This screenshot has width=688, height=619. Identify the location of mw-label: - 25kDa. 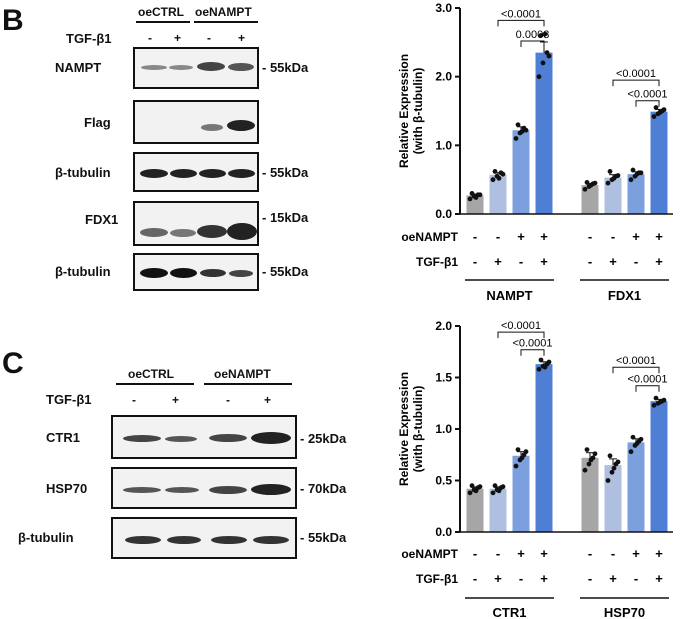
(323, 438).